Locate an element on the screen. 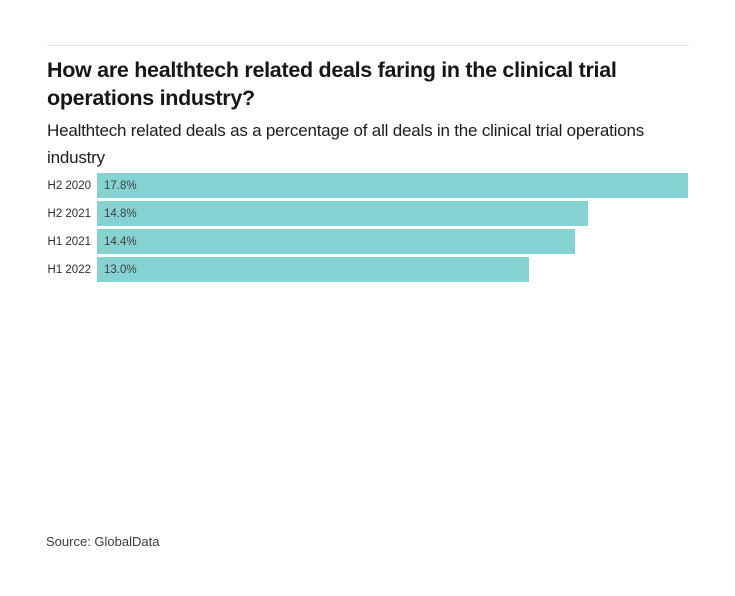  top-divider is located at coordinates (368, 45).